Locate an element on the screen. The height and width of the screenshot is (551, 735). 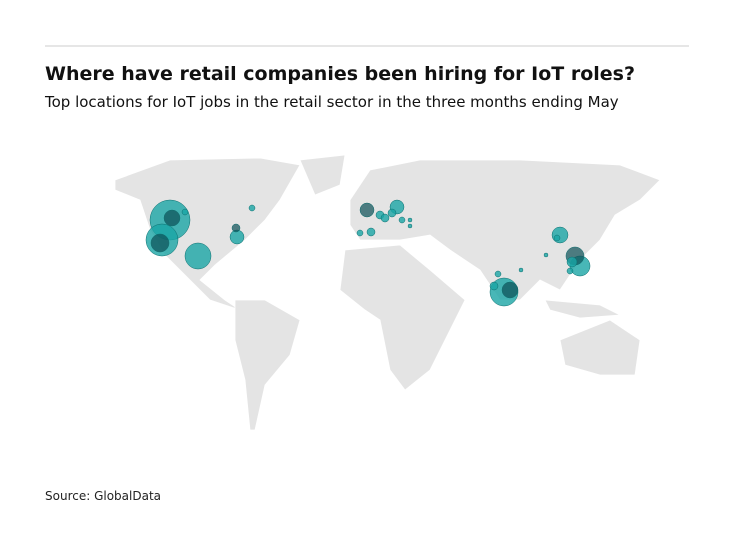
australia is located at coordinates (600, 347).